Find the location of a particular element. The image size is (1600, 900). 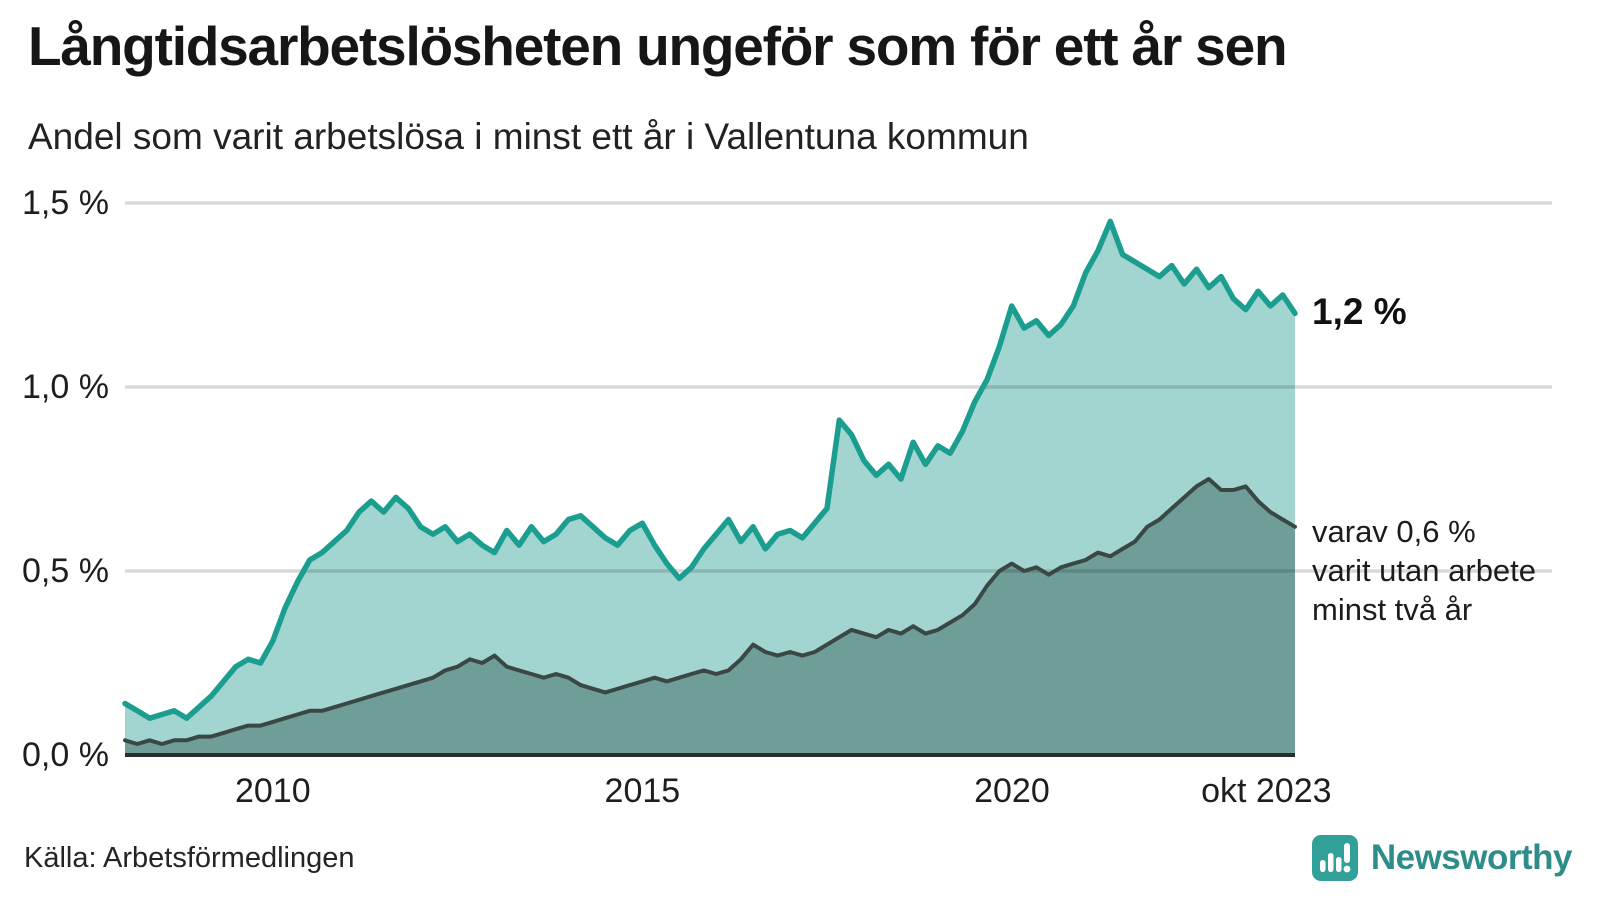

x-axis-tick-label: okt 2023 is located at coordinates (1266, 791).